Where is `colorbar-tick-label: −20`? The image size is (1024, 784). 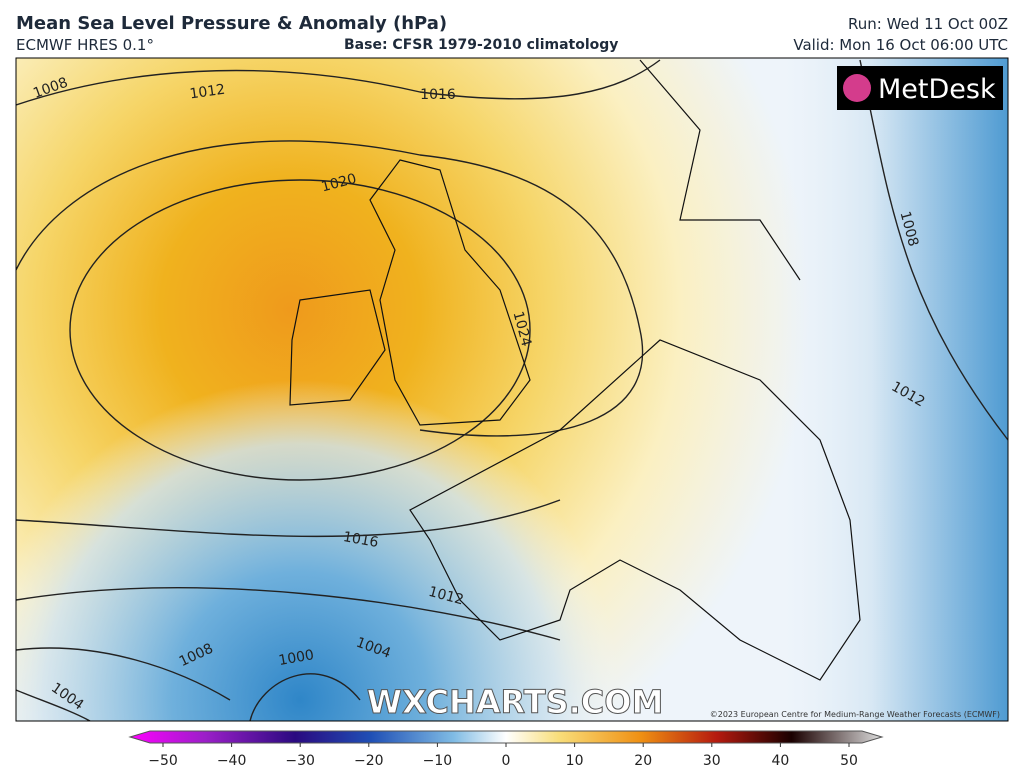
colorbar-tick-label: −20 is located at coordinates (369, 761).